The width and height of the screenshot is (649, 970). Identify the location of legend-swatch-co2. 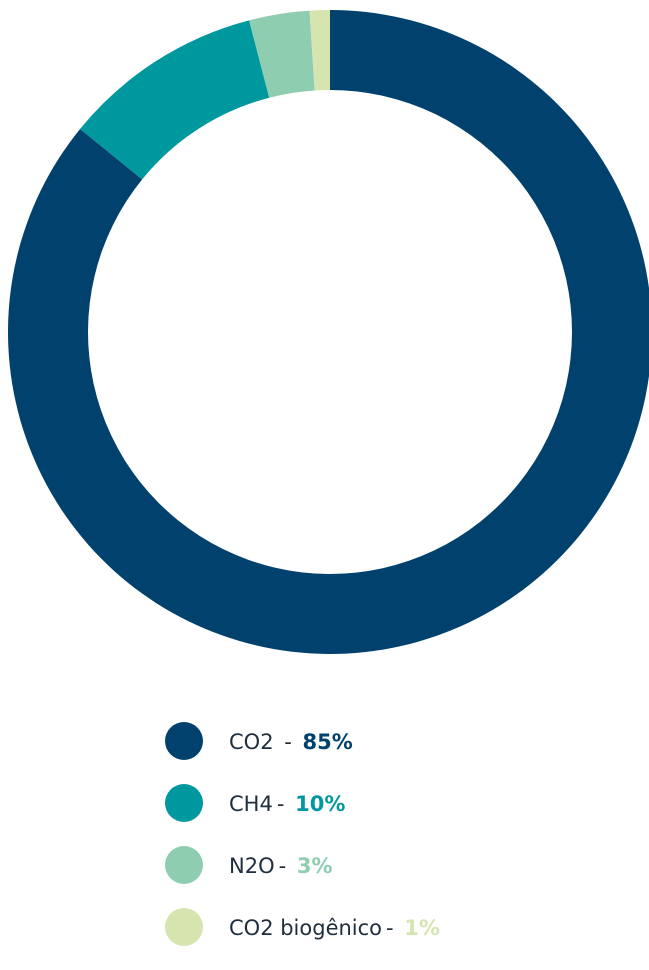
(184, 741).